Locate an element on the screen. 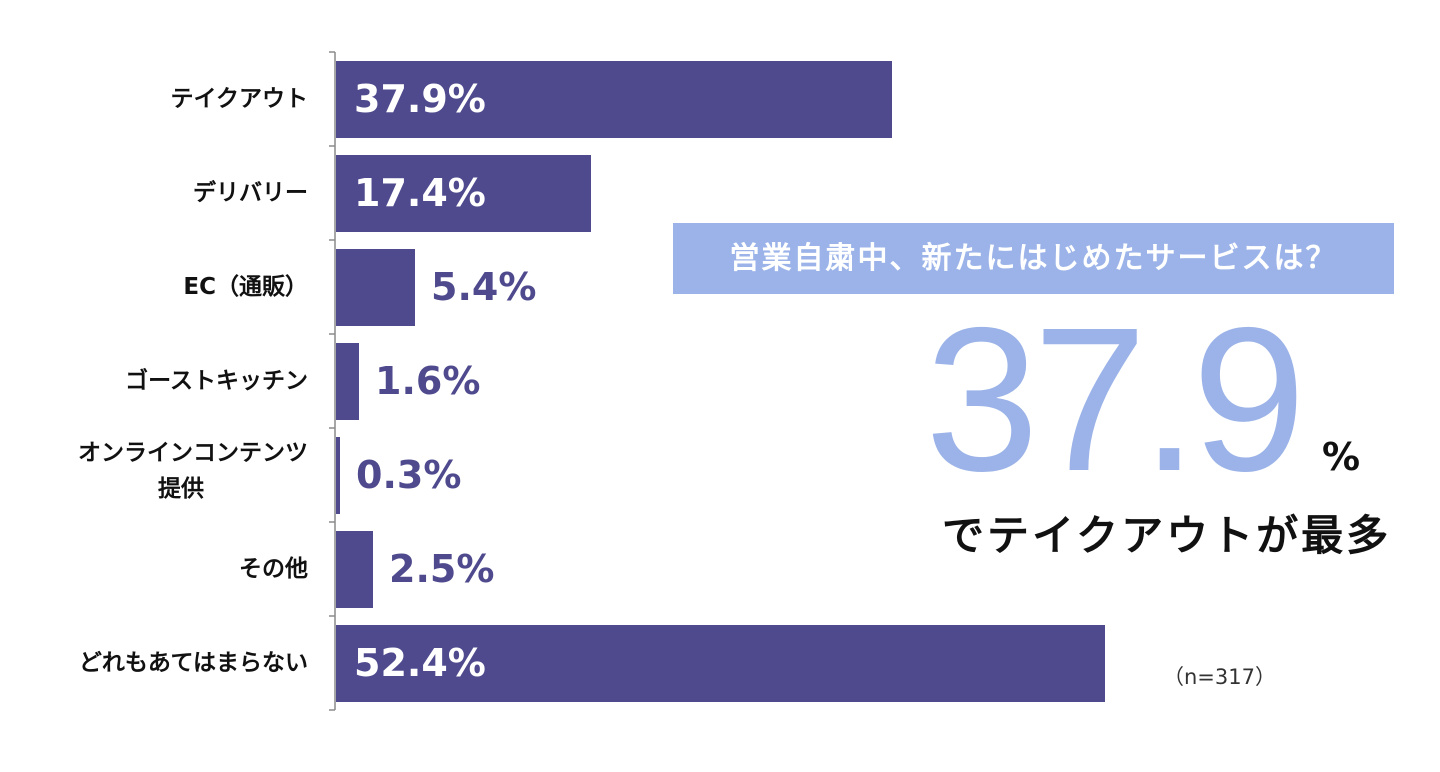 The width and height of the screenshot is (1440, 772). category-label: ゴーストキッチン is located at coordinates (216, 381).